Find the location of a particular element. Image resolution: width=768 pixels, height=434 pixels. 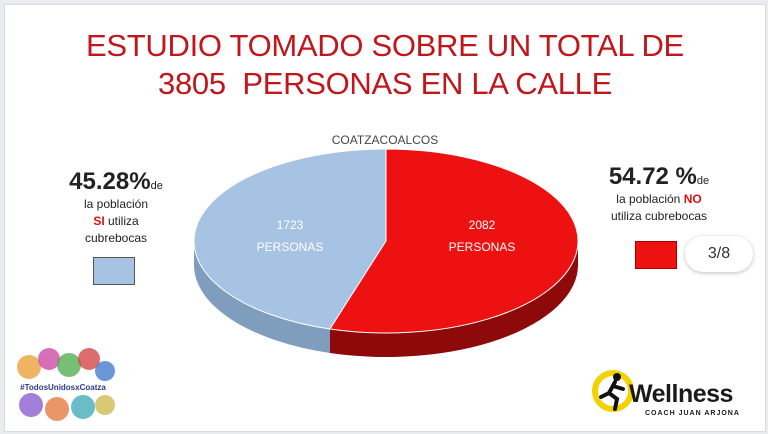

chart-title: COATZACOALCOS is located at coordinates (385, 140).